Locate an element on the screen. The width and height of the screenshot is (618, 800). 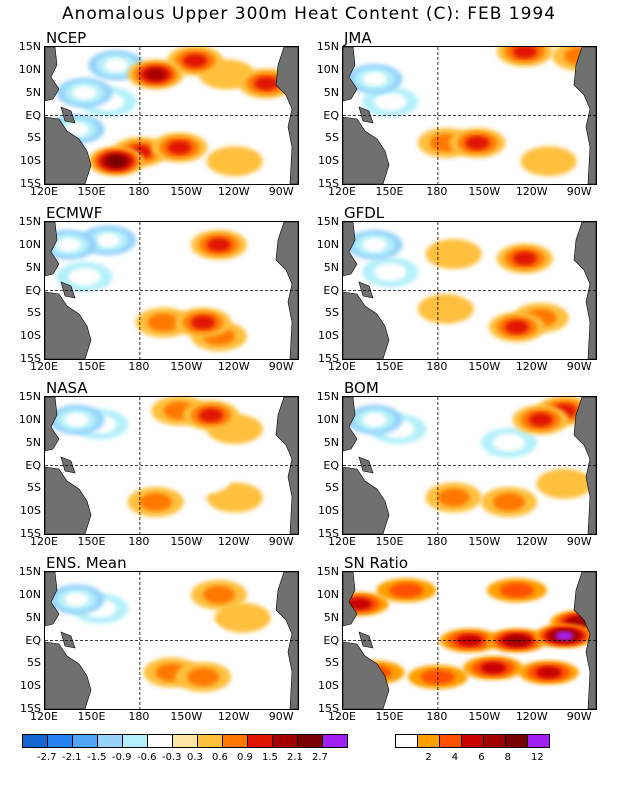
panel-title: BOM is located at coordinates (361, 388).